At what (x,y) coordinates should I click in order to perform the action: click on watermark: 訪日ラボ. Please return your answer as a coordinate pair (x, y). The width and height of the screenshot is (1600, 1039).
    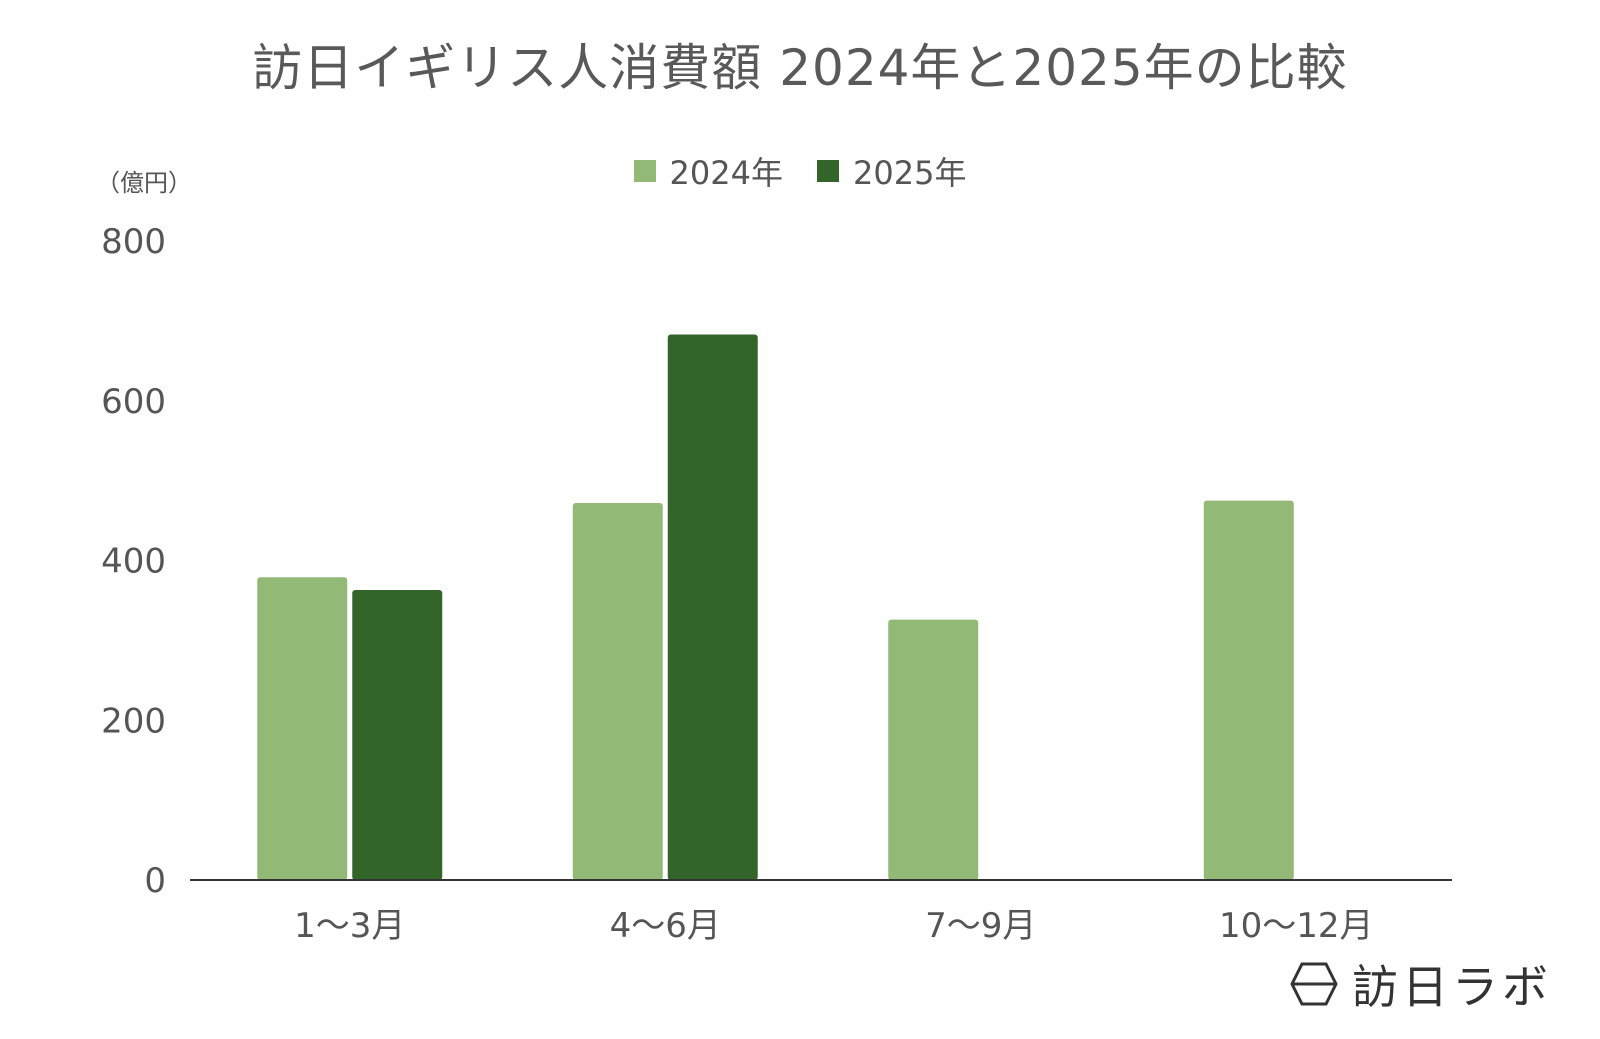
    Looking at the image, I should click on (1421, 984).